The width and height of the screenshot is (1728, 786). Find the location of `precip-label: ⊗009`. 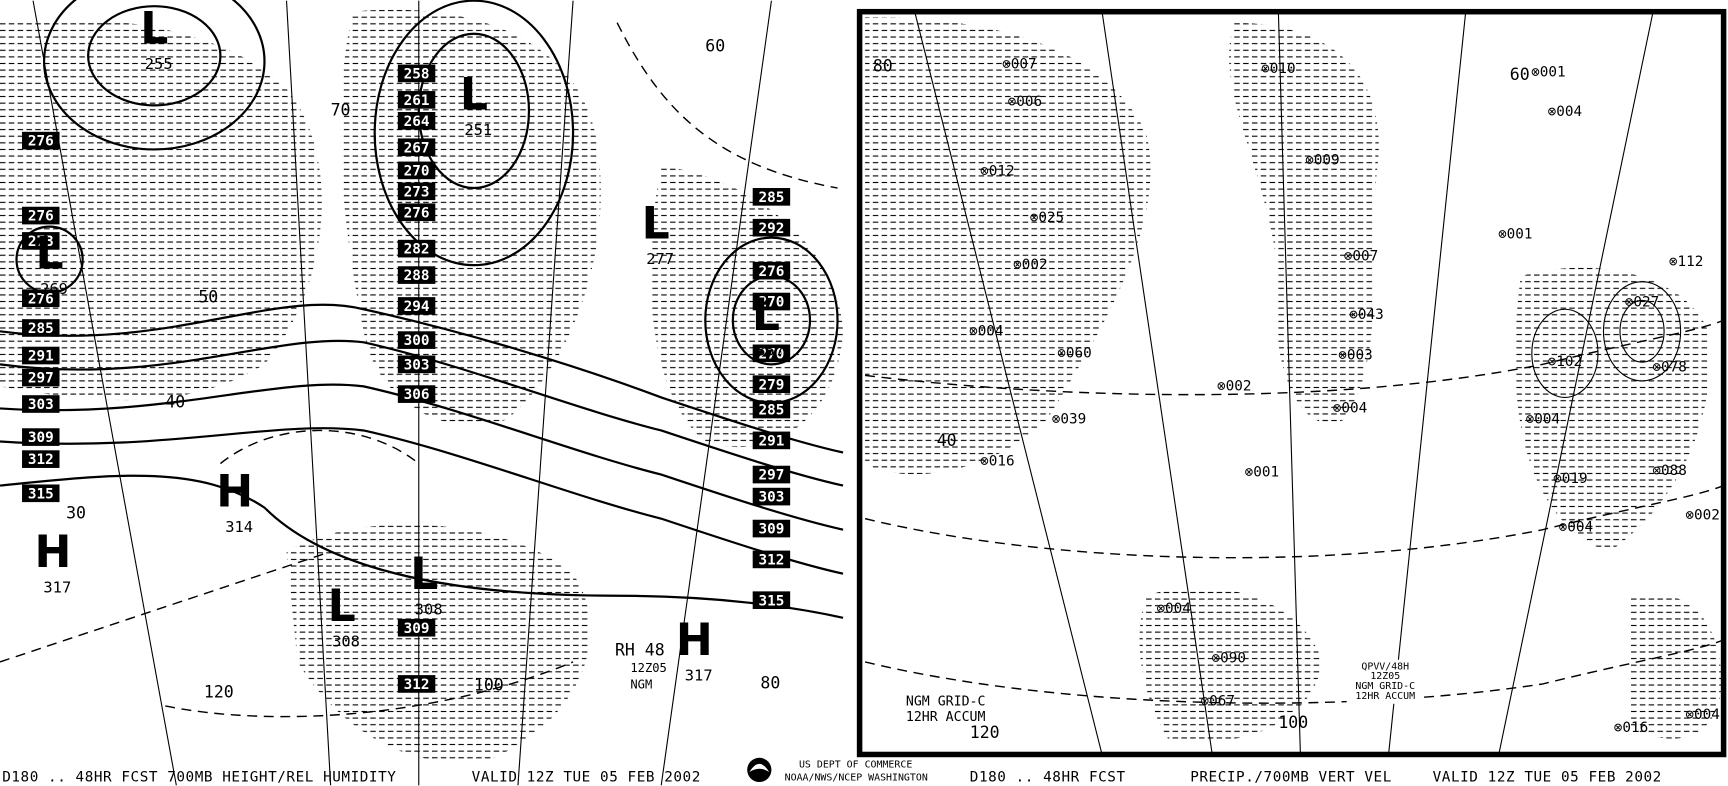

precip-label: ⊗009 is located at coordinates (1322, 160).